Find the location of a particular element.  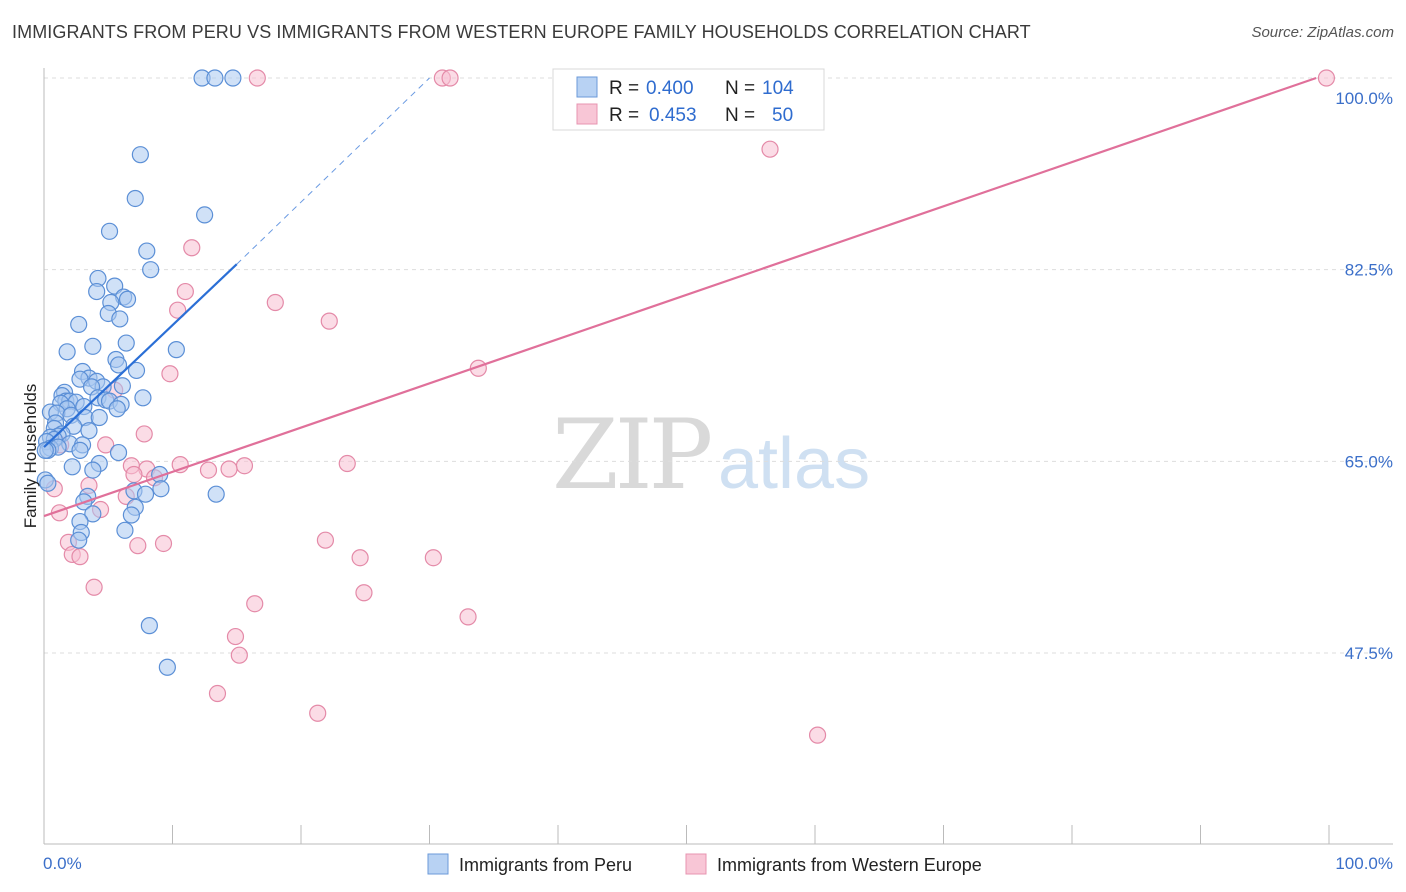

legend-n-label-peru: N = is located at coordinates (740, 88).